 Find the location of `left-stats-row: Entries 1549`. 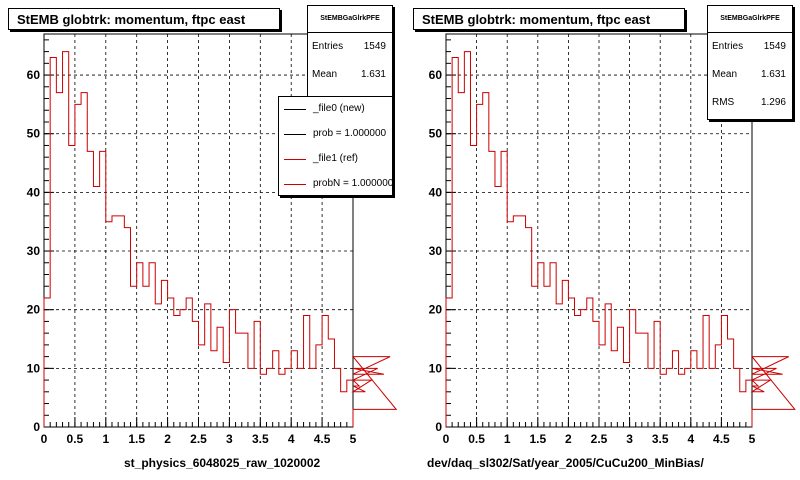

left-stats-row: Entries 1549 is located at coordinates (350, 47).